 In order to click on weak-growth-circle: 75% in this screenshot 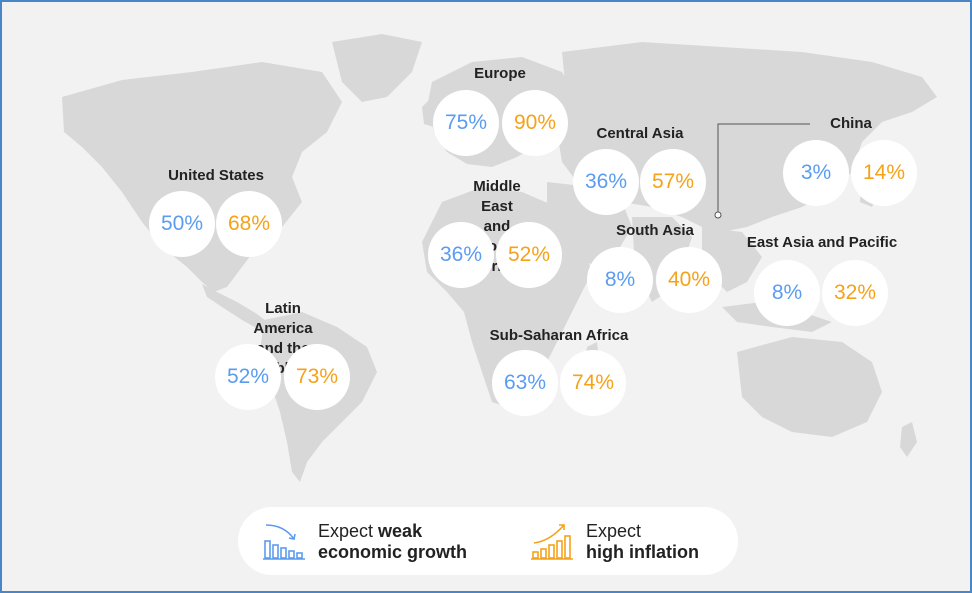, I will do `click(466, 123)`.